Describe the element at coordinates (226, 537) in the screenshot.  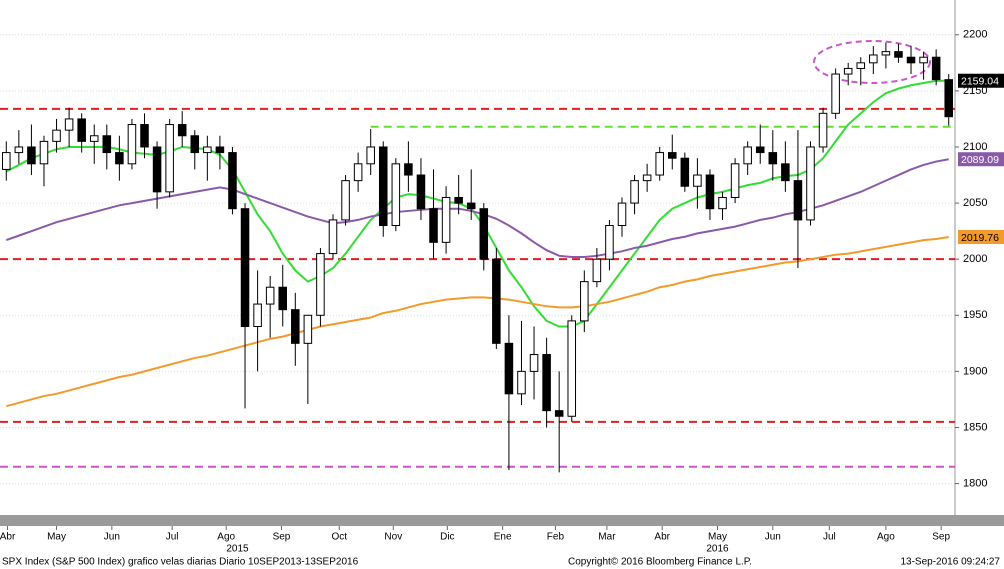
I see `x-tick-label: Ago` at that location.